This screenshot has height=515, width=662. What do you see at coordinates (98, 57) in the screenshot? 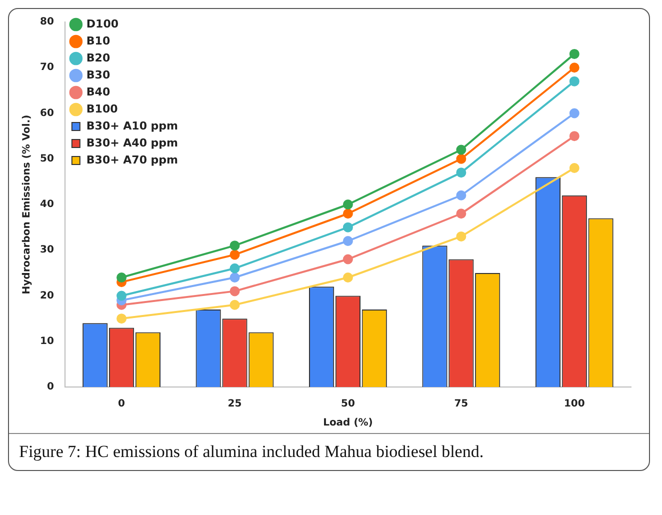
I see `legend-label: B20` at bounding box center [98, 57].